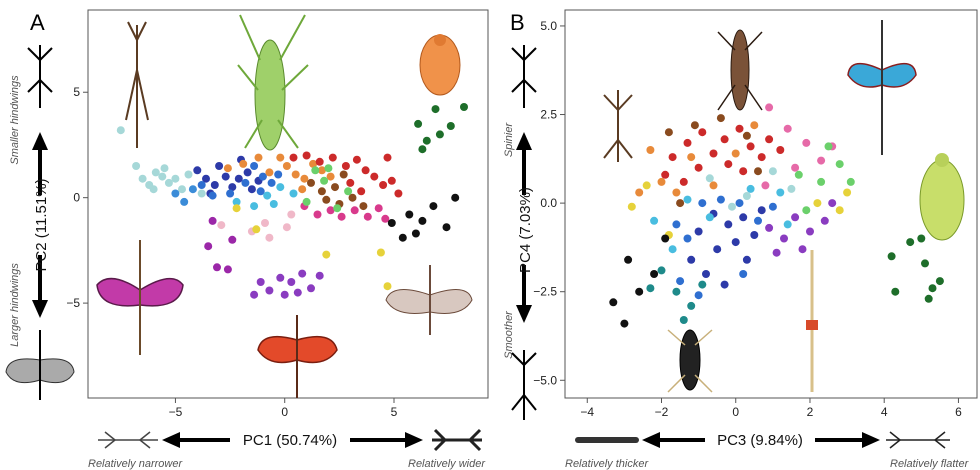 This screenshot has height=470, width=980. I want to click on y-tick-label-a-1: 0, so click(76, 198).